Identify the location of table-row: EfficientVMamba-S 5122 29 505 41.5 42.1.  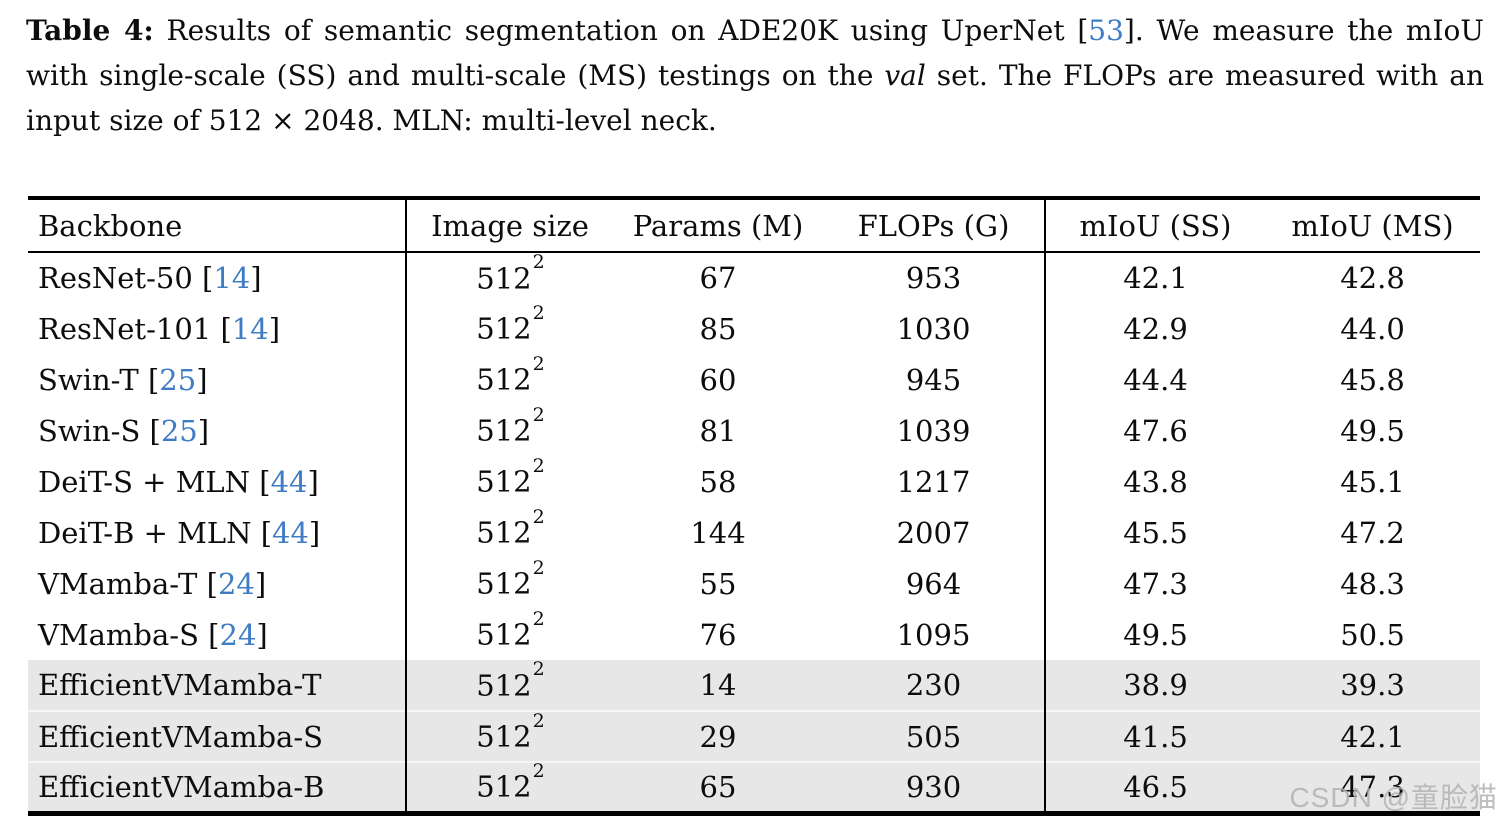
(754, 735).